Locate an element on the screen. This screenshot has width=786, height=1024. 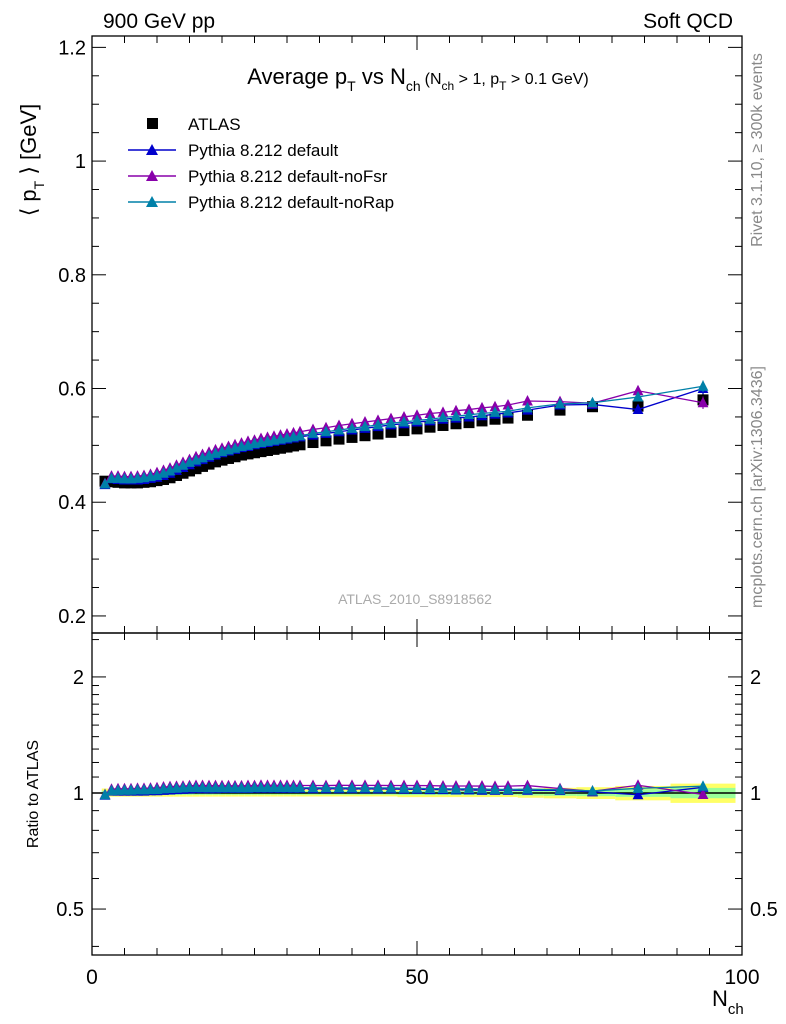
ratio-point-default is located at coordinates (638, 794).